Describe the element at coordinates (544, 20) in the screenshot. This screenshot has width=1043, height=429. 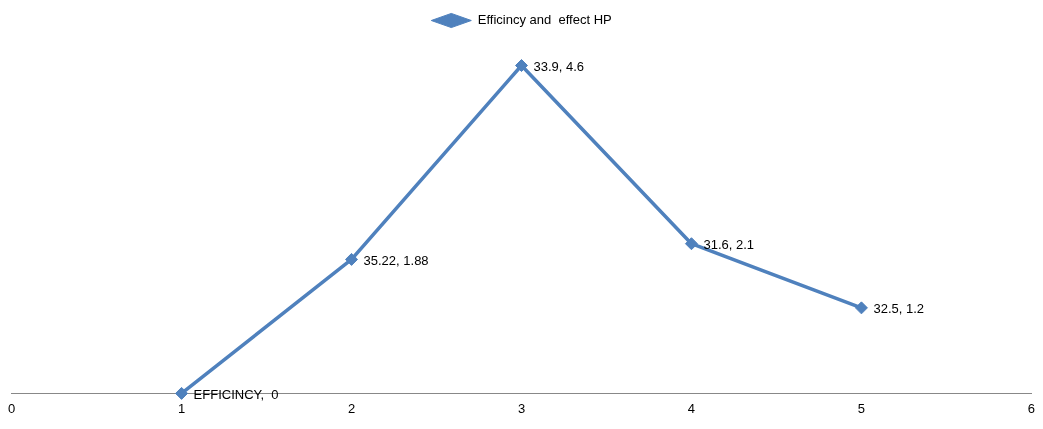
I see `legend-label: Efficincy and effect HP` at that location.